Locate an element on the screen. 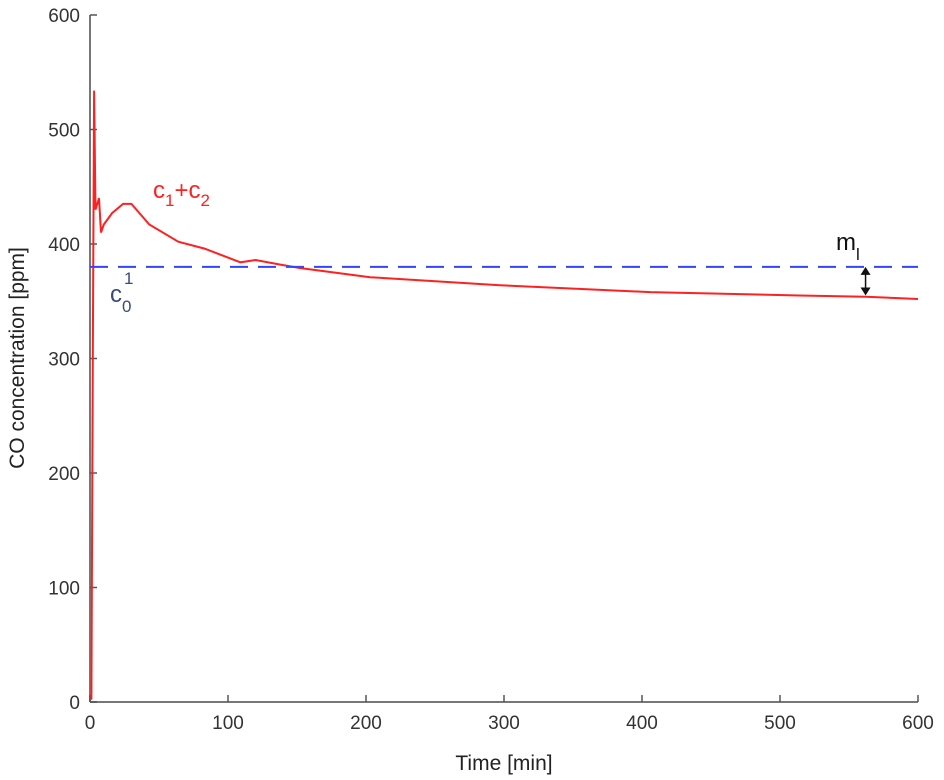 Image resolution: width=944 pixels, height=780 pixels. y-axis-label: CO concentration [ppm] is located at coordinates (17, 358).